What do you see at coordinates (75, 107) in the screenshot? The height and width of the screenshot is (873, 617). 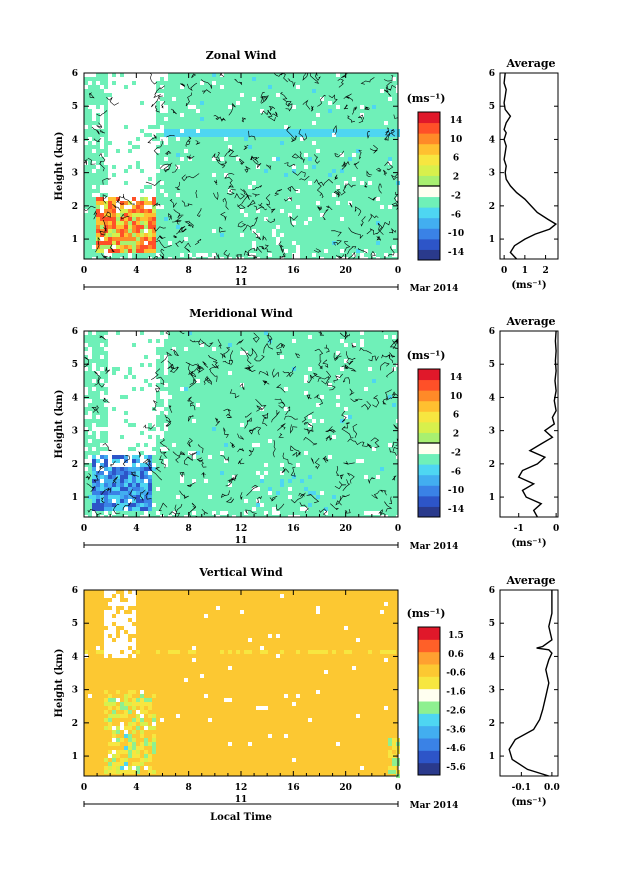 I see `y-tick-label: 5` at bounding box center [75, 107].